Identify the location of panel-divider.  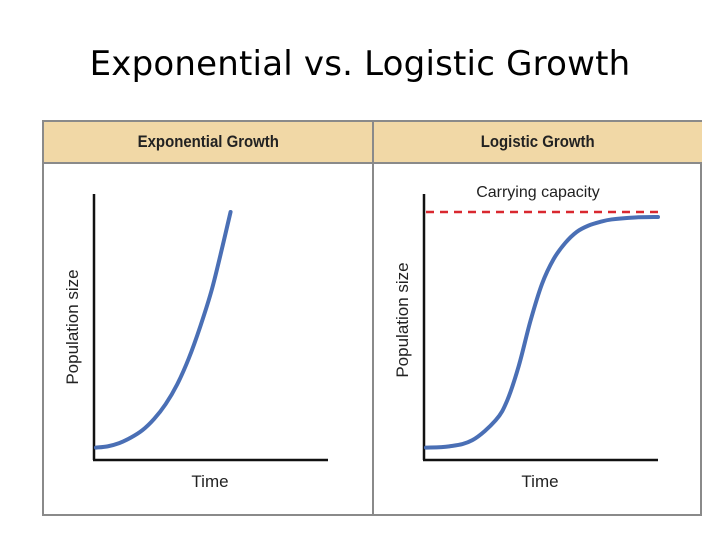
(373, 318).